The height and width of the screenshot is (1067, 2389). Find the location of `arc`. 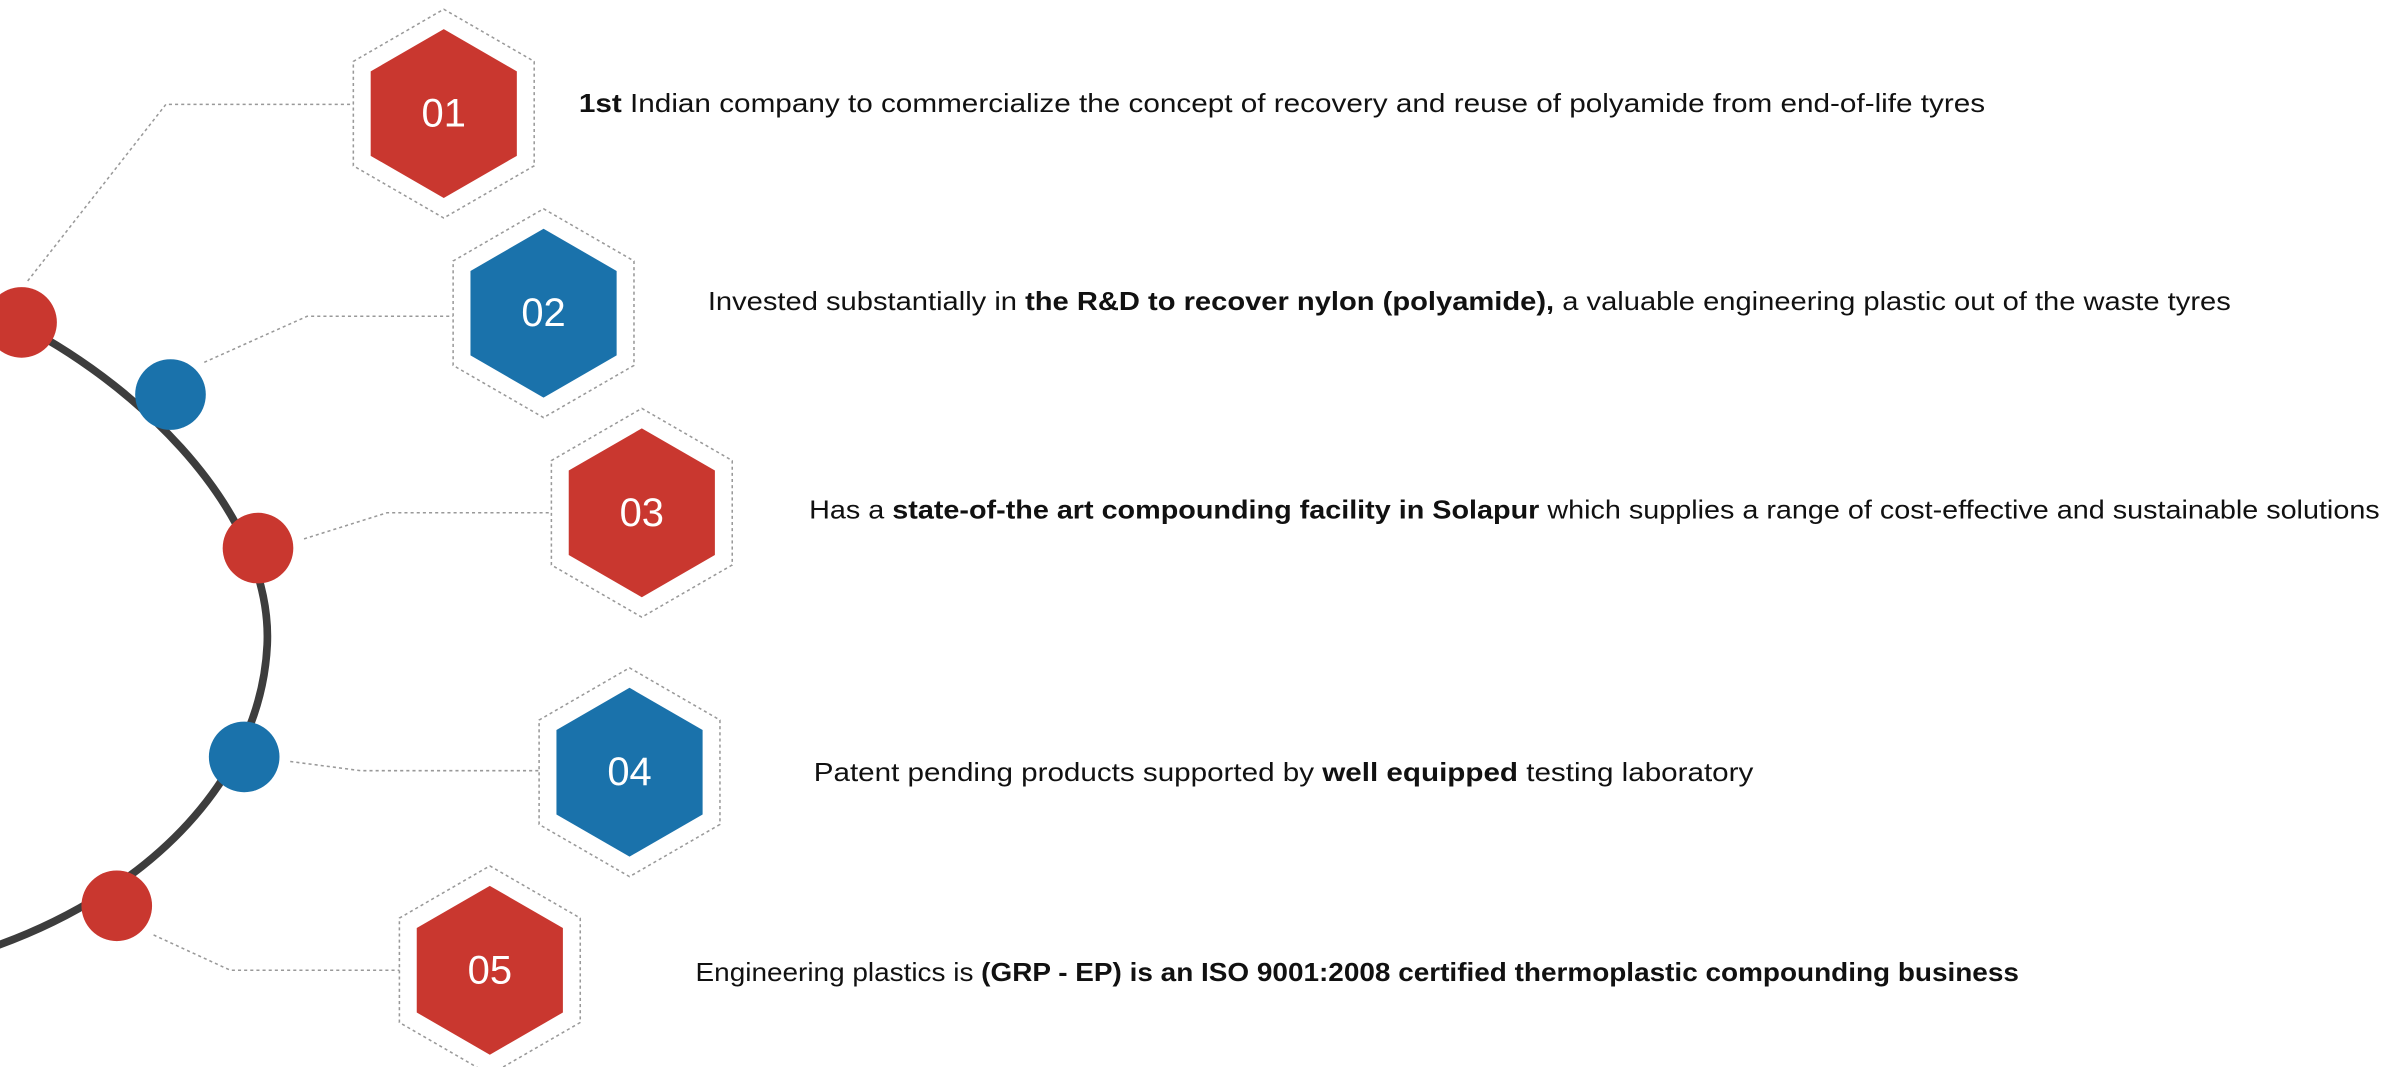

arc is located at coordinates (136, 629).